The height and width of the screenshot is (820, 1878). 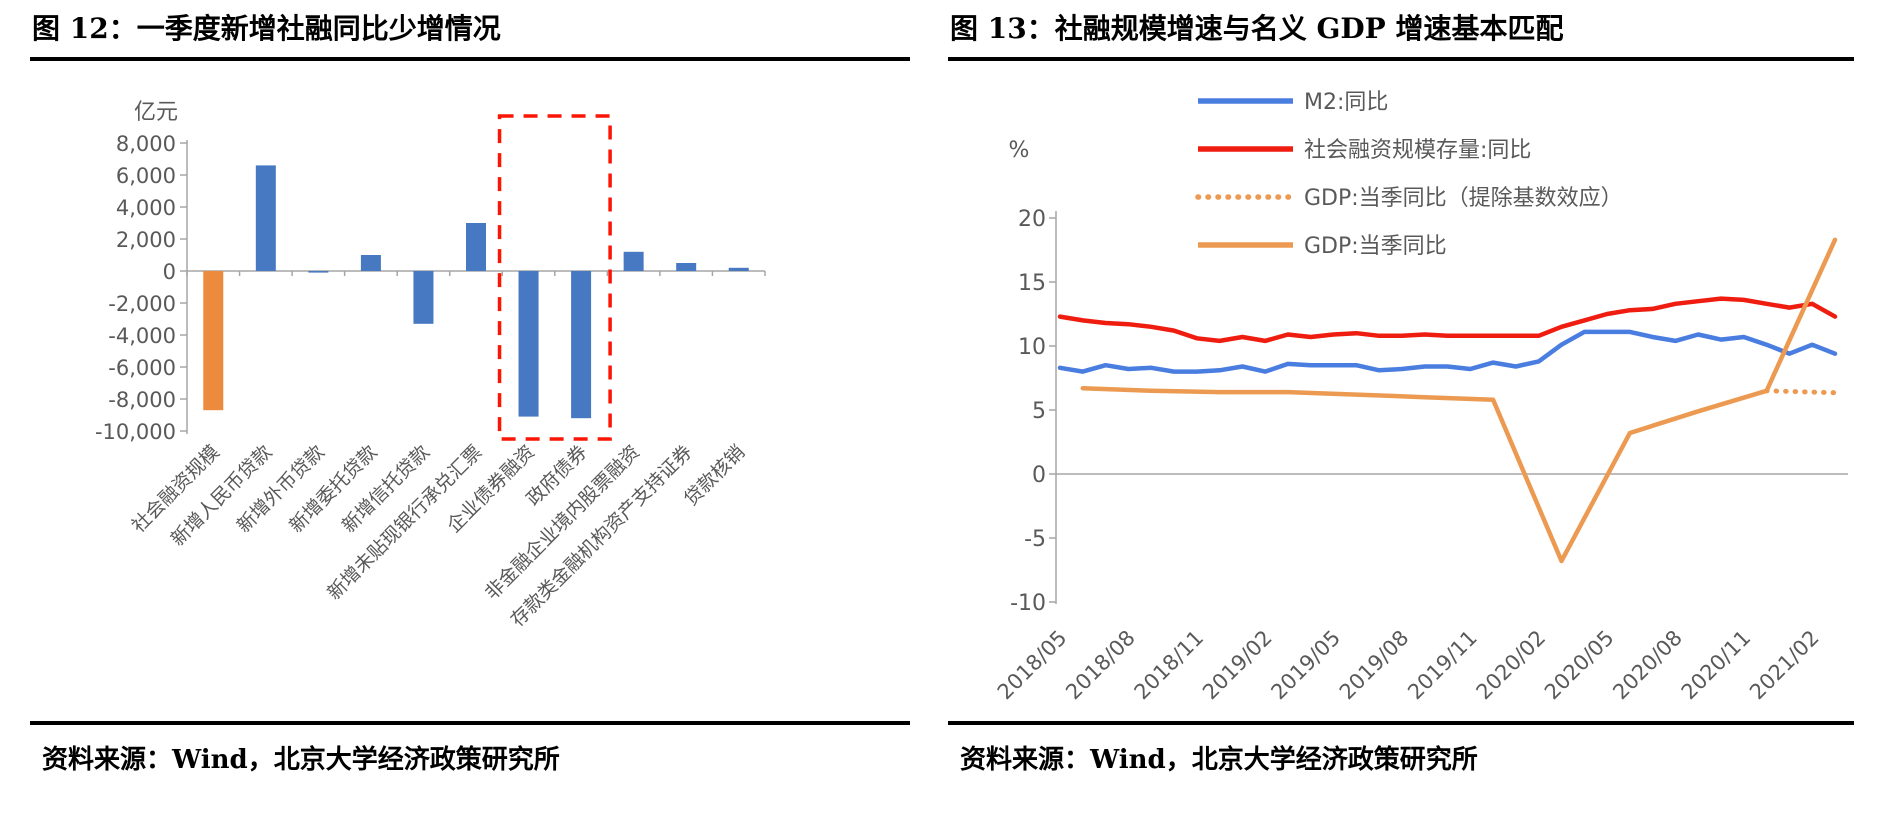 I want to click on y-tick-label: 10, so click(x=1032, y=347).